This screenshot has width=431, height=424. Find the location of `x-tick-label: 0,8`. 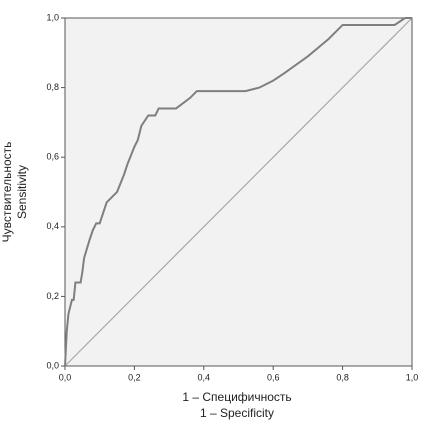

x-tick-label: 0,8 is located at coordinates (342, 377).